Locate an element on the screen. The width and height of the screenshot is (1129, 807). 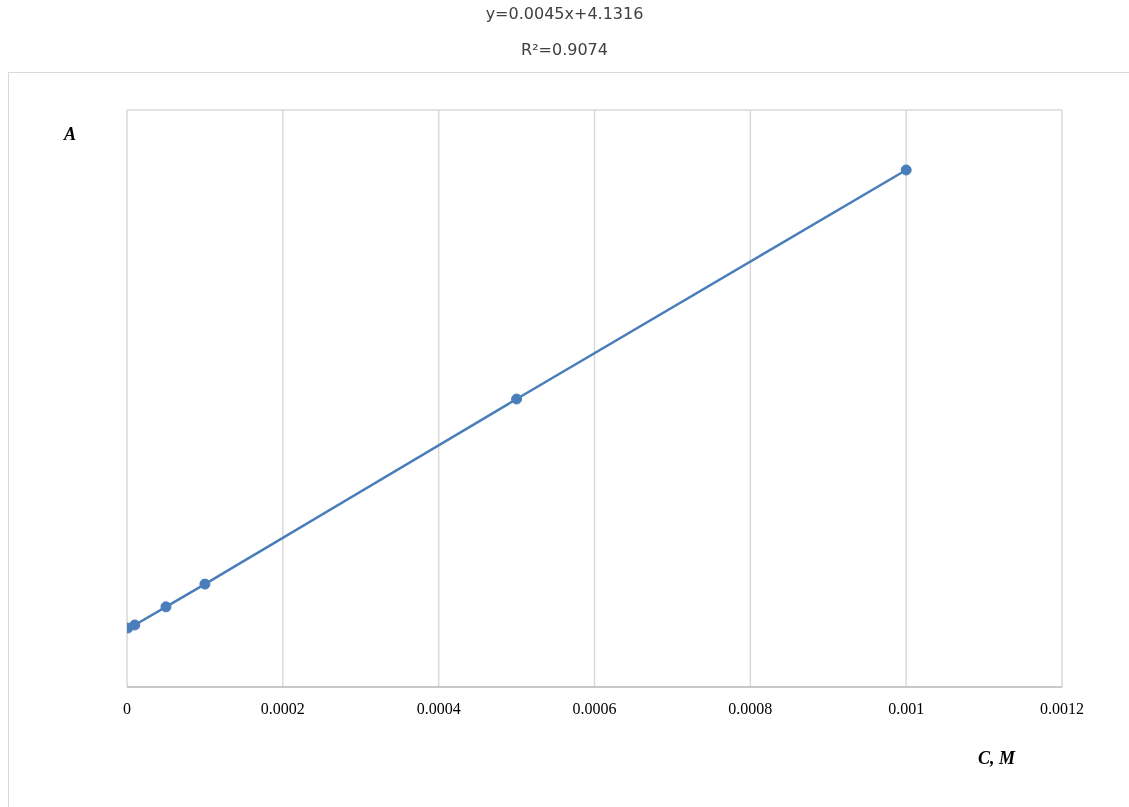
x-tick-label: 0.0006 is located at coordinates (594, 709).